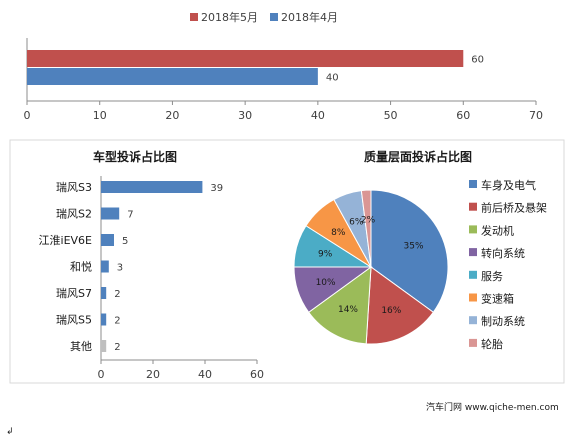 The width and height of the screenshot is (577, 442). Describe the element at coordinates (514, 208) in the screenshot. I see `pie-legend-label: 前后桥及悬架` at that location.